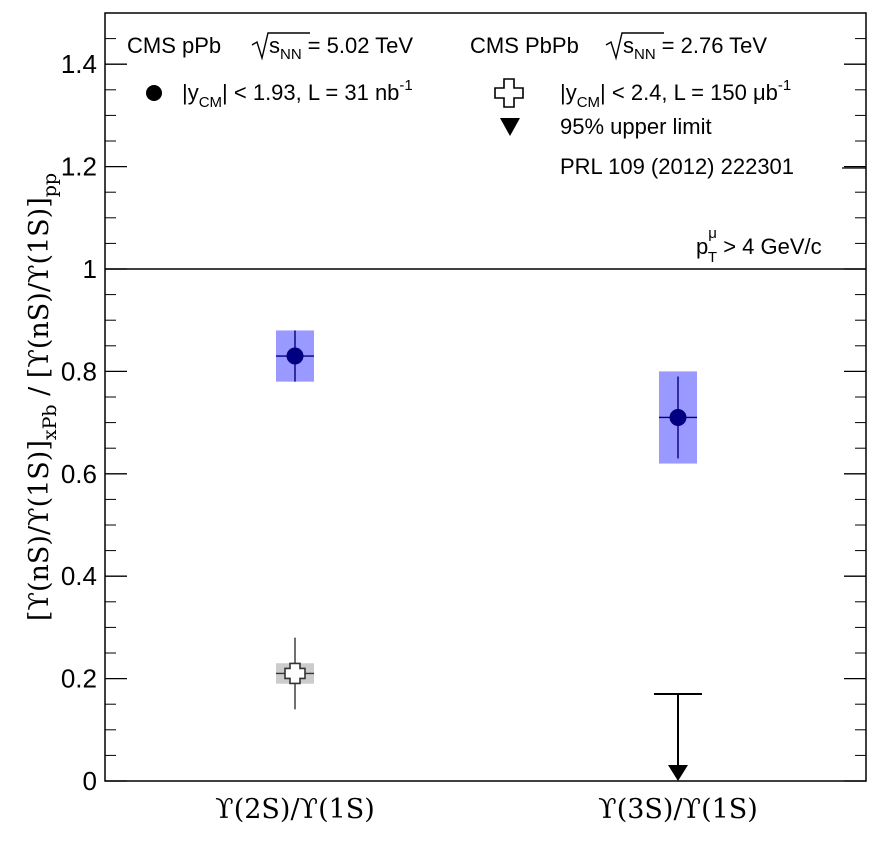 This screenshot has height=841, width=886. I want to click on y-tick-label: 0, so click(90, 781).